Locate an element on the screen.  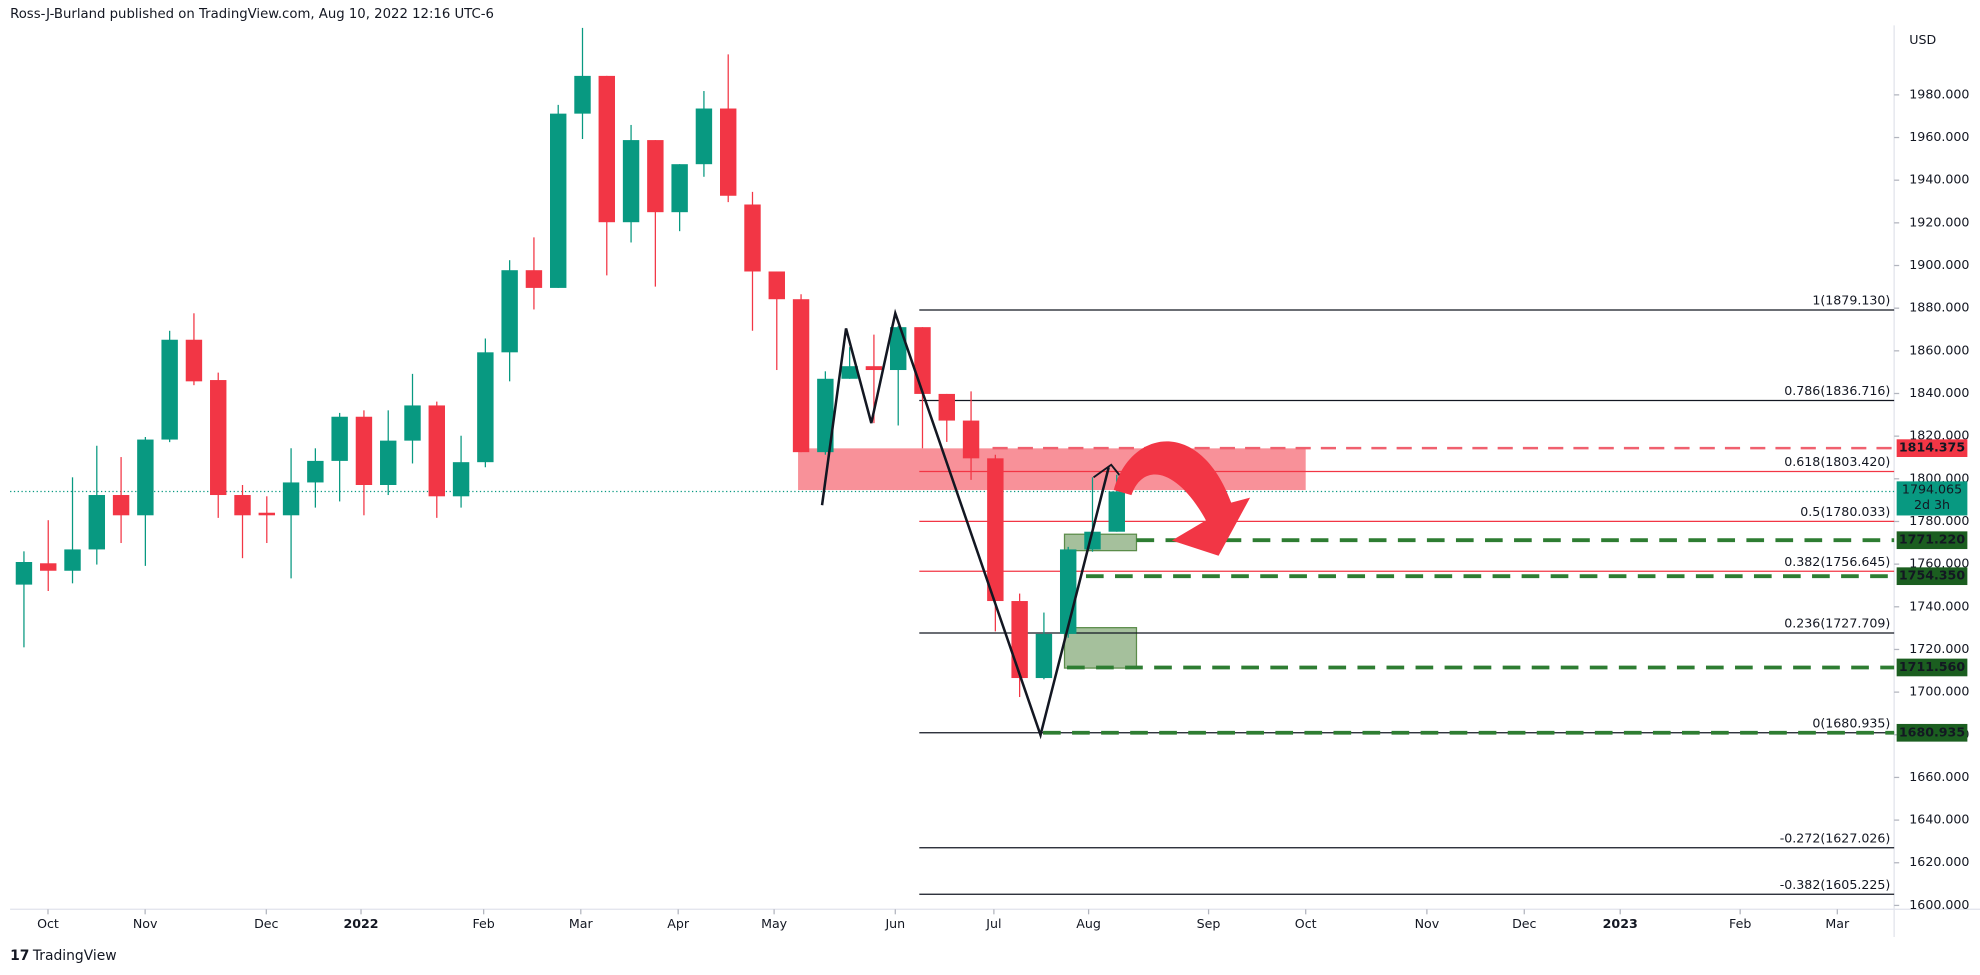
x-tick-label: Aug is located at coordinates (1088, 923).